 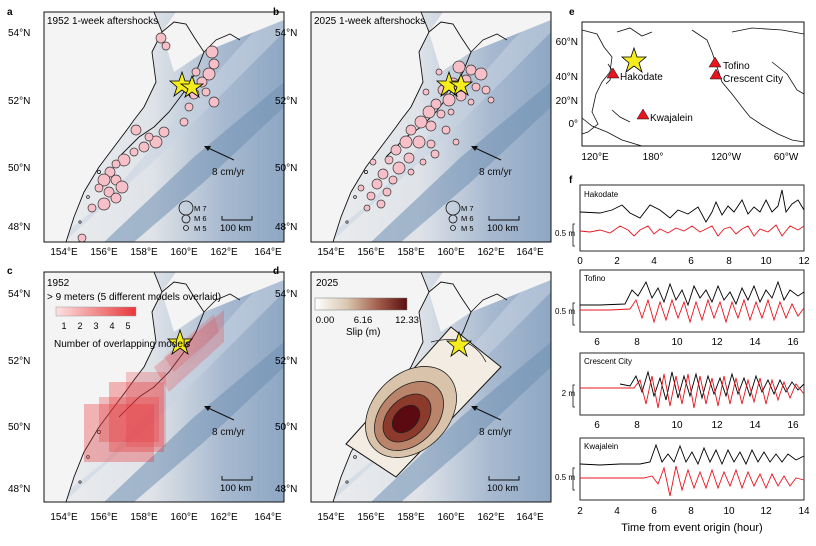 I want to click on station-labels: Hakodate Tofino Crescent City Kwajalein, so click(x=701, y=92).